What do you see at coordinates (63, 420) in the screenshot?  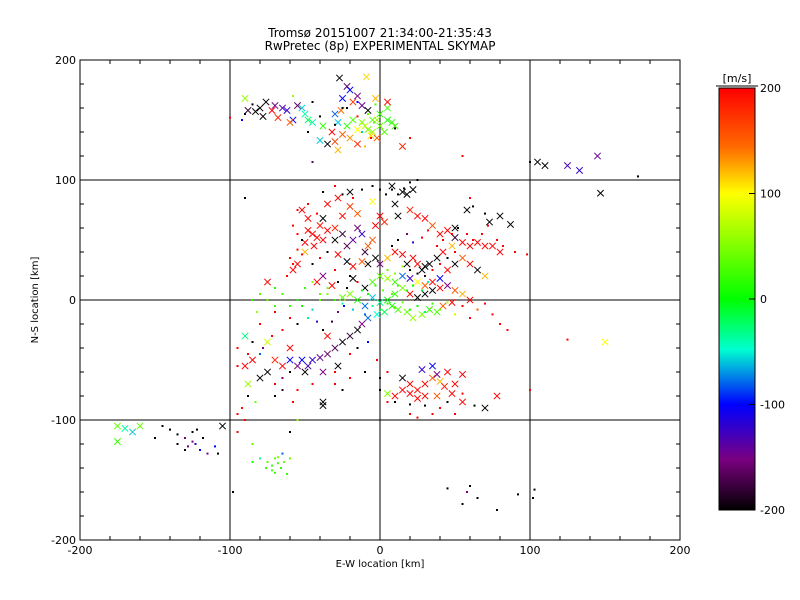 I see `y-tick-label: -100` at bounding box center [63, 420].